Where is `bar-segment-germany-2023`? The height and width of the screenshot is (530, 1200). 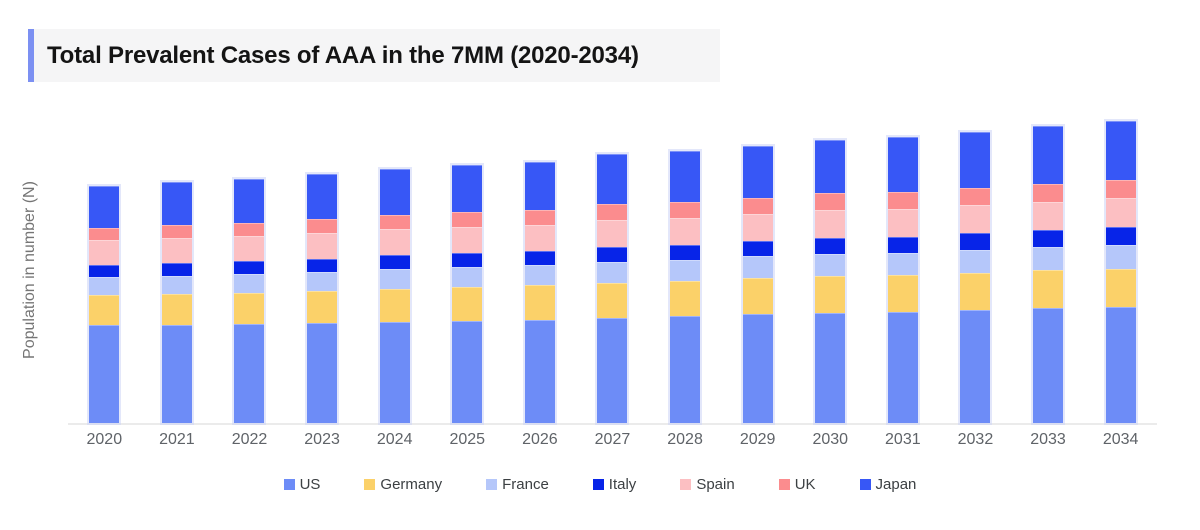 bar-segment-germany-2023 is located at coordinates (322, 307).